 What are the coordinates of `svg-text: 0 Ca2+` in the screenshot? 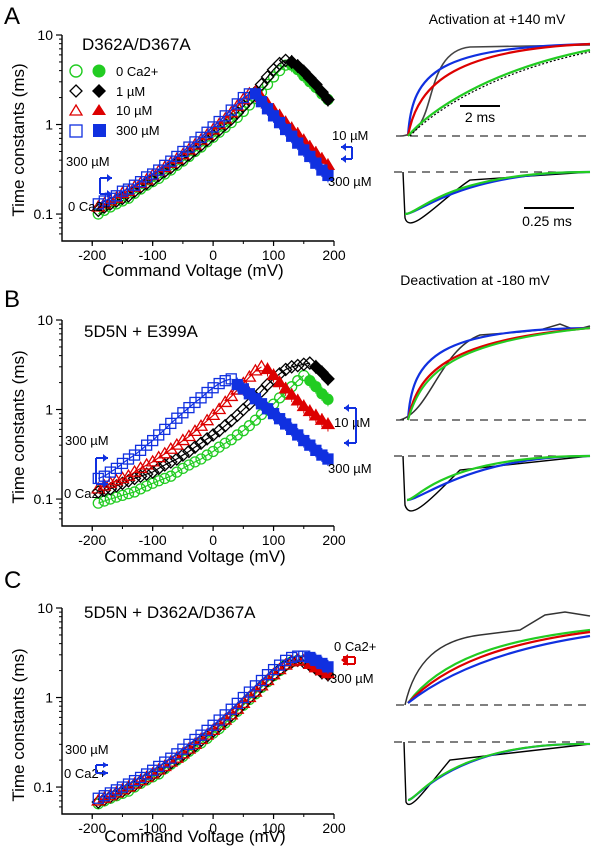 It's located at (355, 646).